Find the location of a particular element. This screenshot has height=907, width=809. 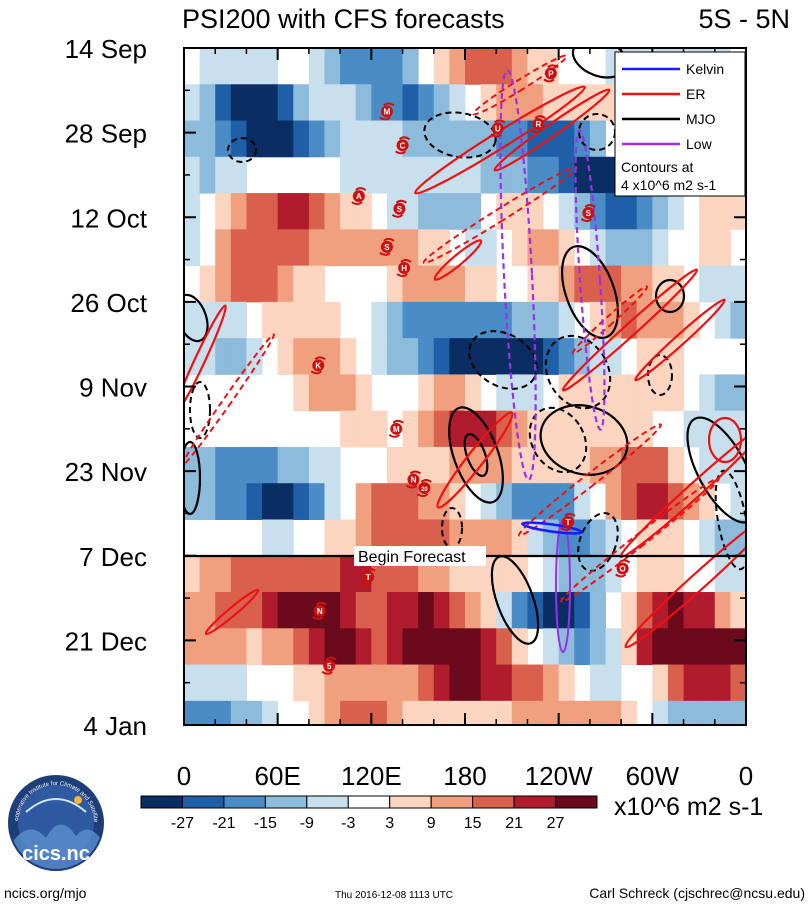

storm-icon: M is located at coordinates (387, 111).